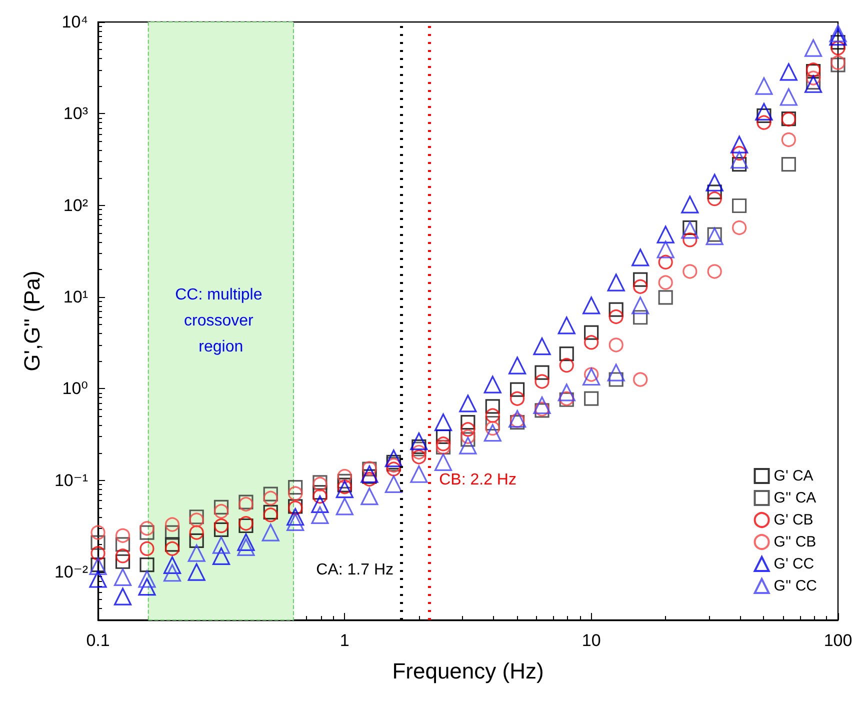 This screenshot has height=709, width=867. I want to click on legend-label: G'' CC, so click(796, 586).